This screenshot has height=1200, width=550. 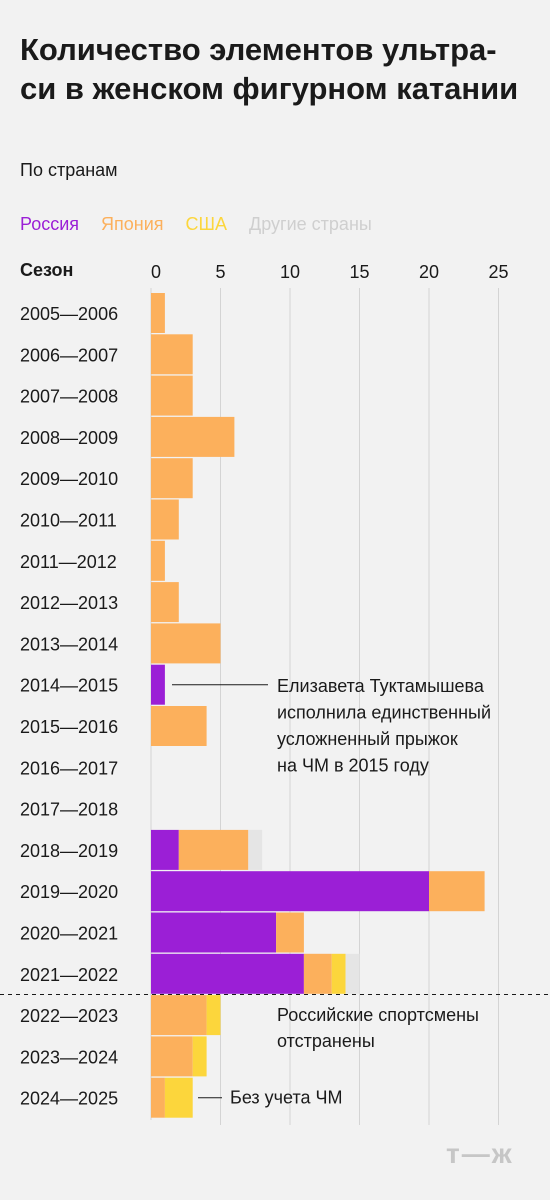 What do you see at coordinates (50, 224) in the screenshot?
I see `legend-item-russia: Россия` at bounding box center [50, 224].